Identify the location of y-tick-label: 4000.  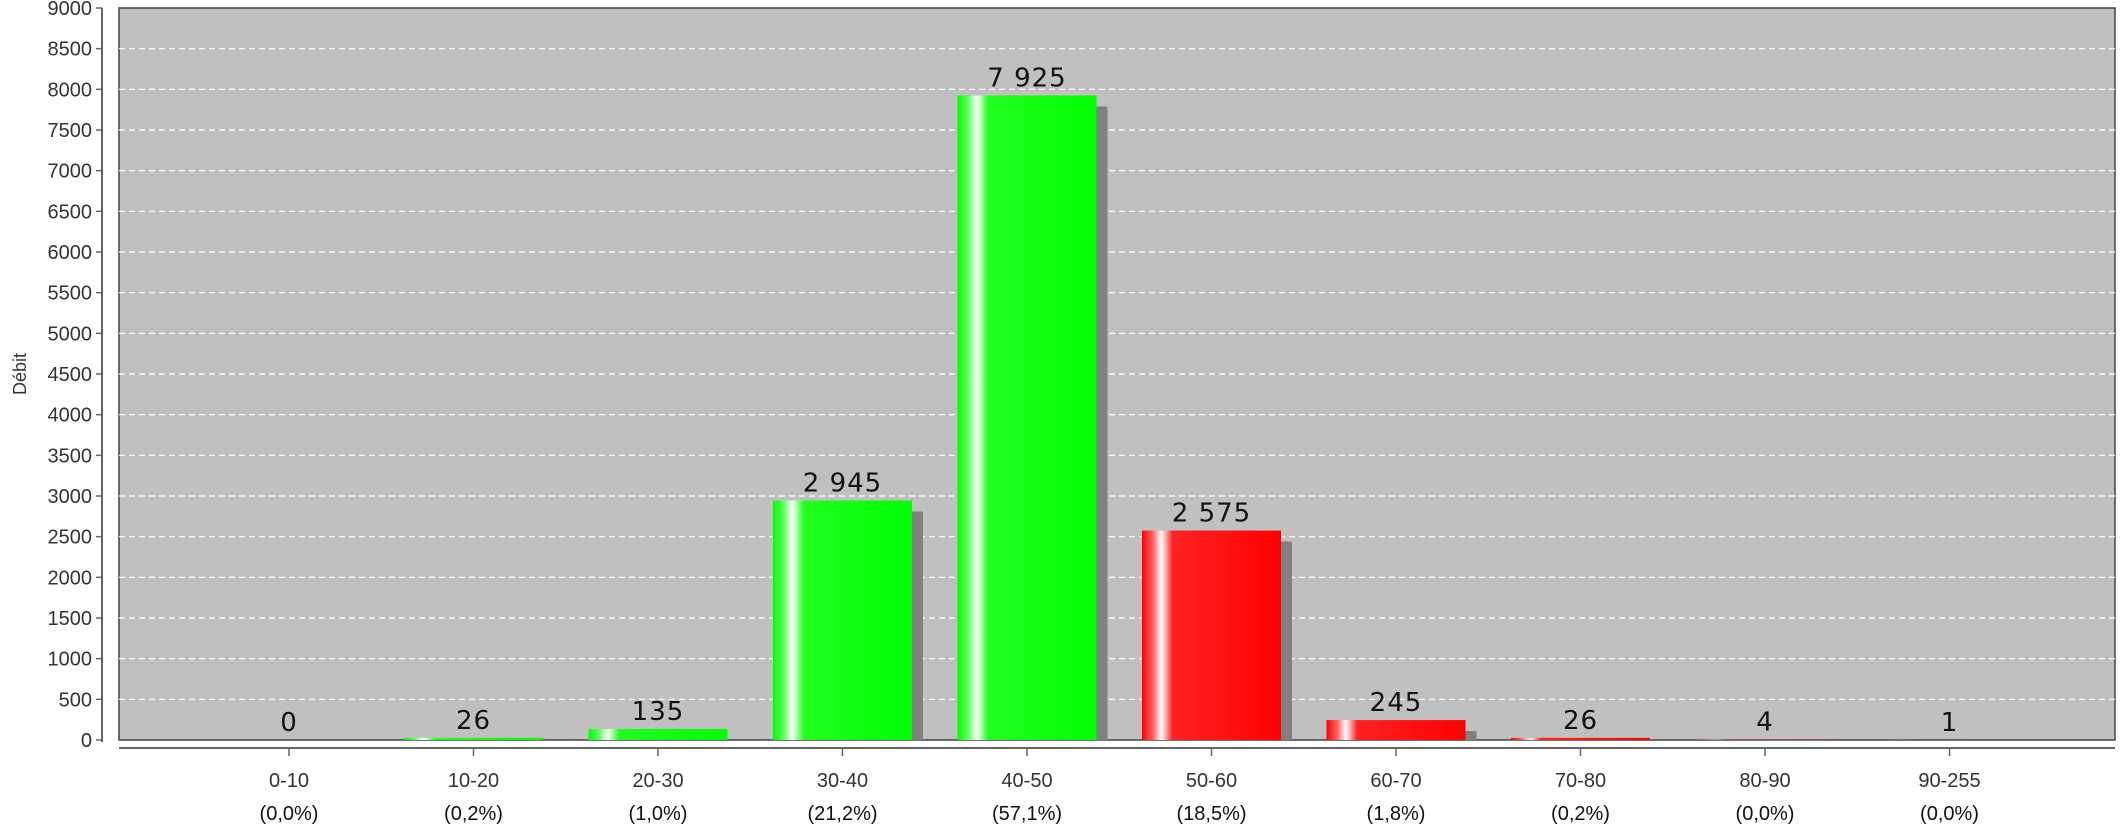
(70, 416).